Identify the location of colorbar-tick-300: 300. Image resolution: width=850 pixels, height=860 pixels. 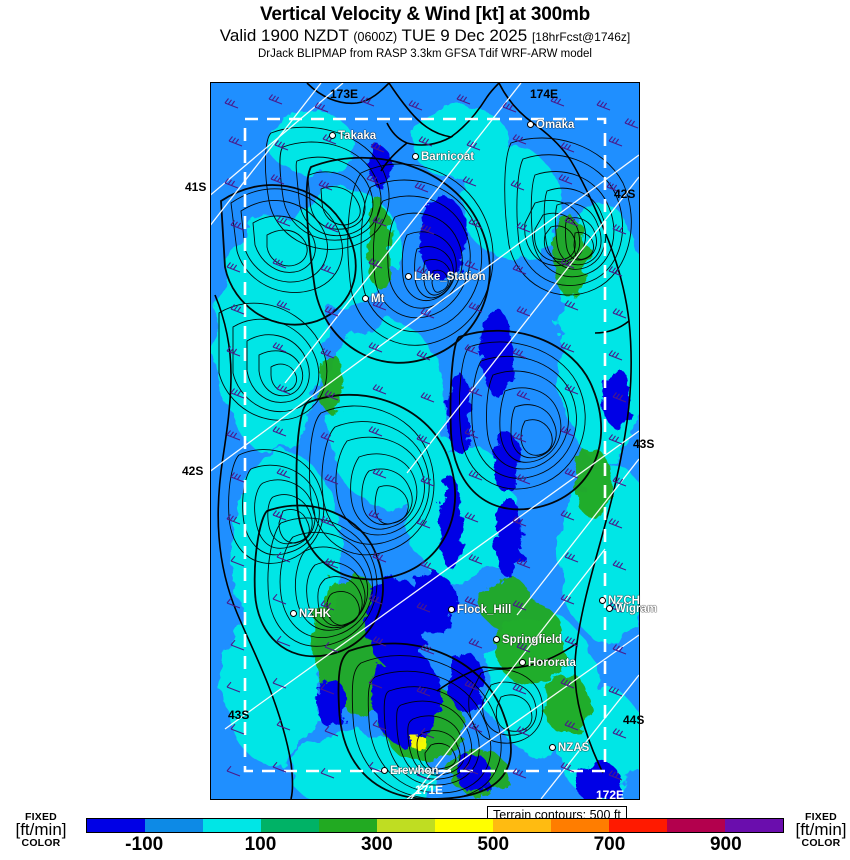
(376, 844).